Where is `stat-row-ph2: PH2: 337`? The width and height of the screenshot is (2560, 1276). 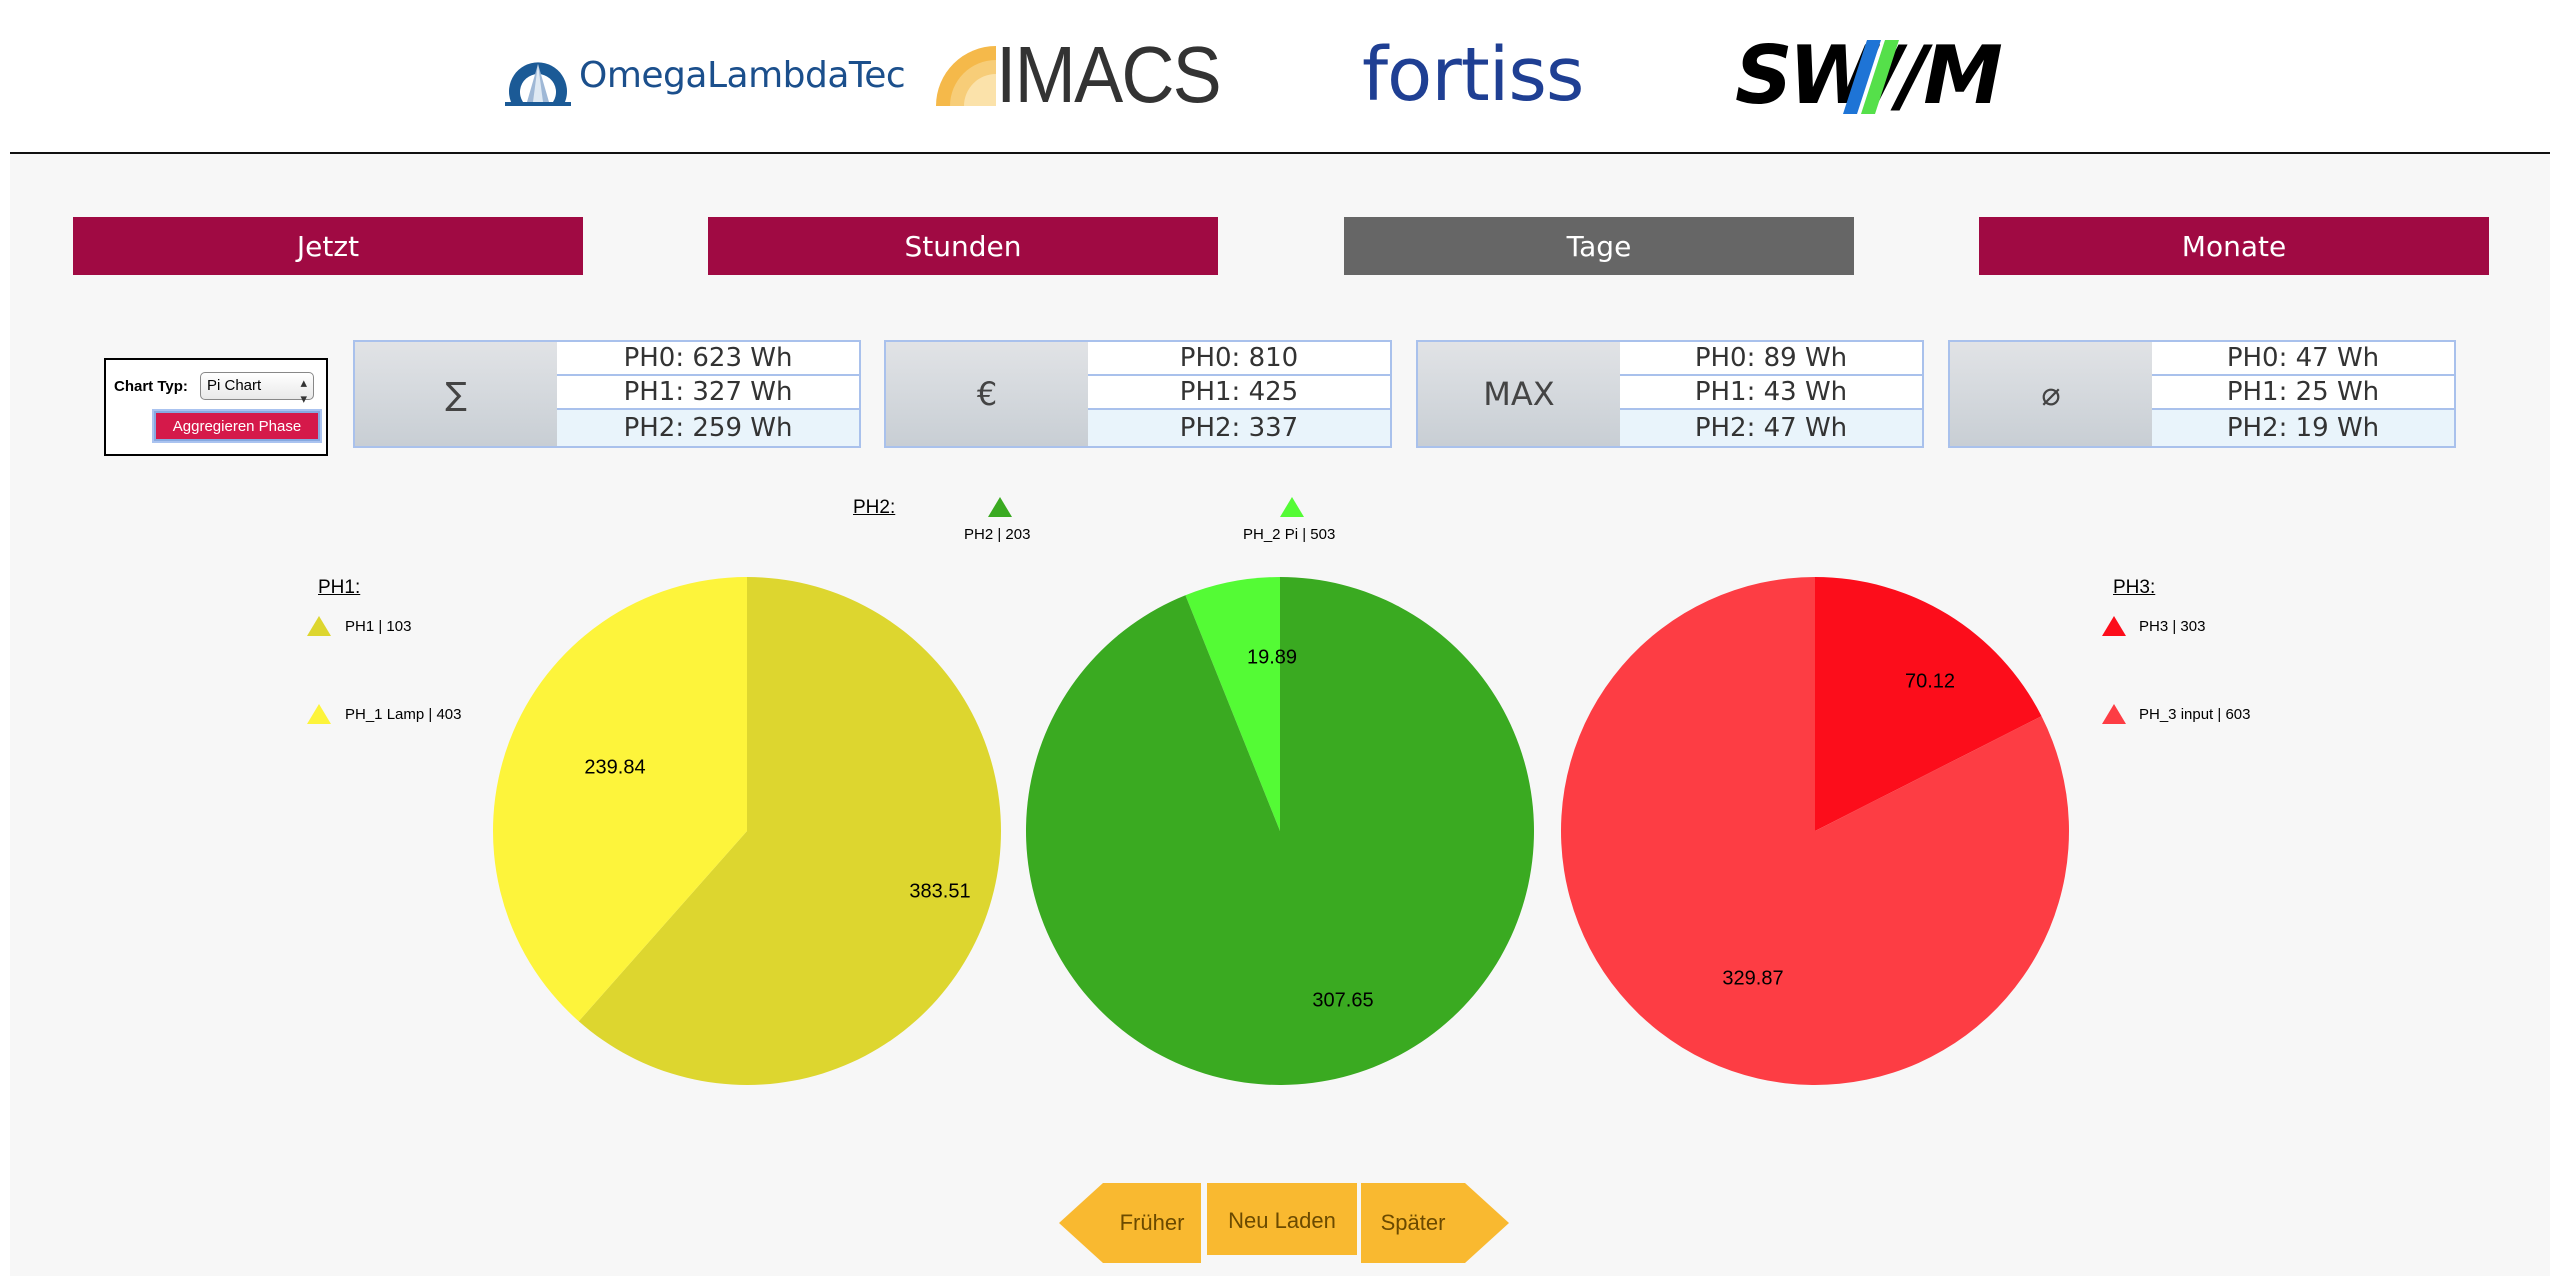 stat-row-ph2: PH2: 337 is located at coordinates (1239, 428).